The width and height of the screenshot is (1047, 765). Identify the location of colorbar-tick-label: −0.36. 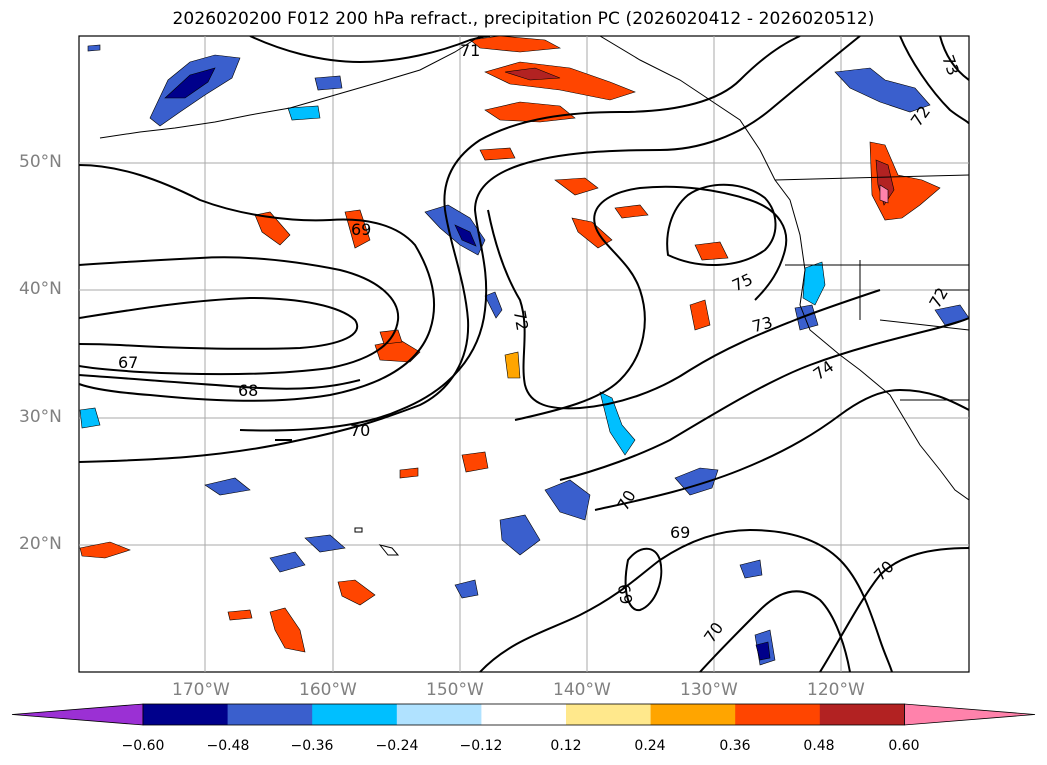
(312, 746).